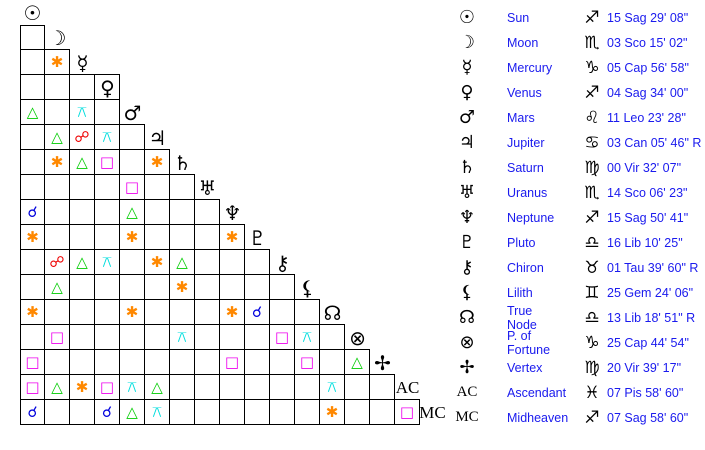 The width and height of the screenshot is (705, 450). Describe the element at coordinates (407, 387) in the screenshot. I see `planet-glyph-ascendant-icon: AC` at that location.